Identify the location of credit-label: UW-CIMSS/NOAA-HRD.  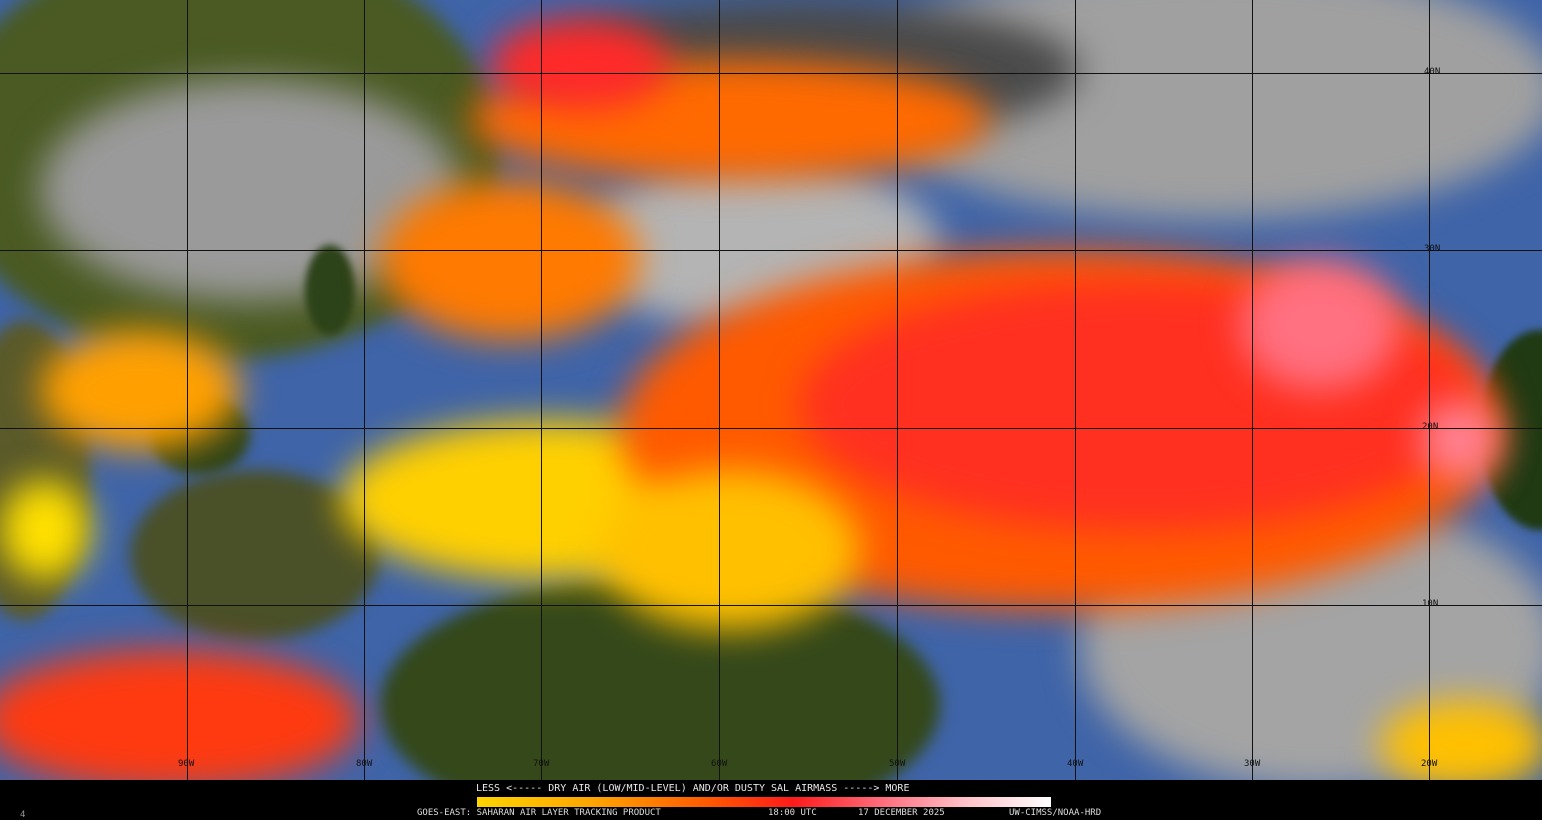
(1055, 813).